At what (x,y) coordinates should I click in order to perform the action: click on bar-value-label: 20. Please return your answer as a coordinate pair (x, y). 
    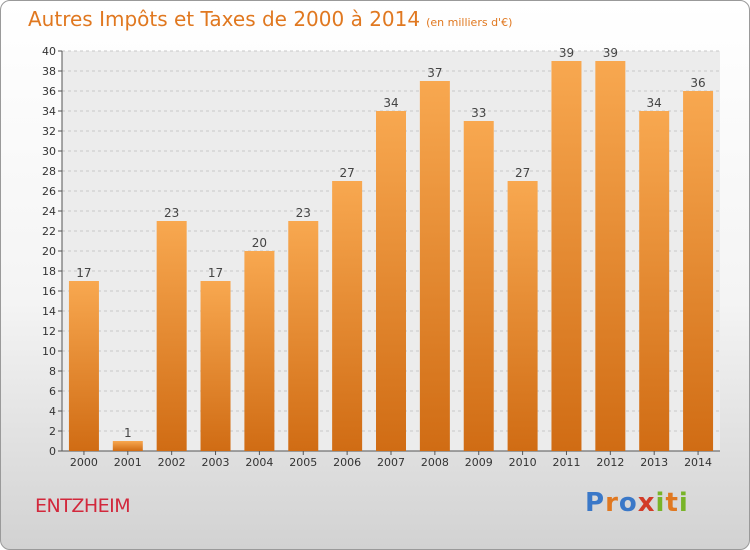
    Looking at the image, I should click on (259, 243).